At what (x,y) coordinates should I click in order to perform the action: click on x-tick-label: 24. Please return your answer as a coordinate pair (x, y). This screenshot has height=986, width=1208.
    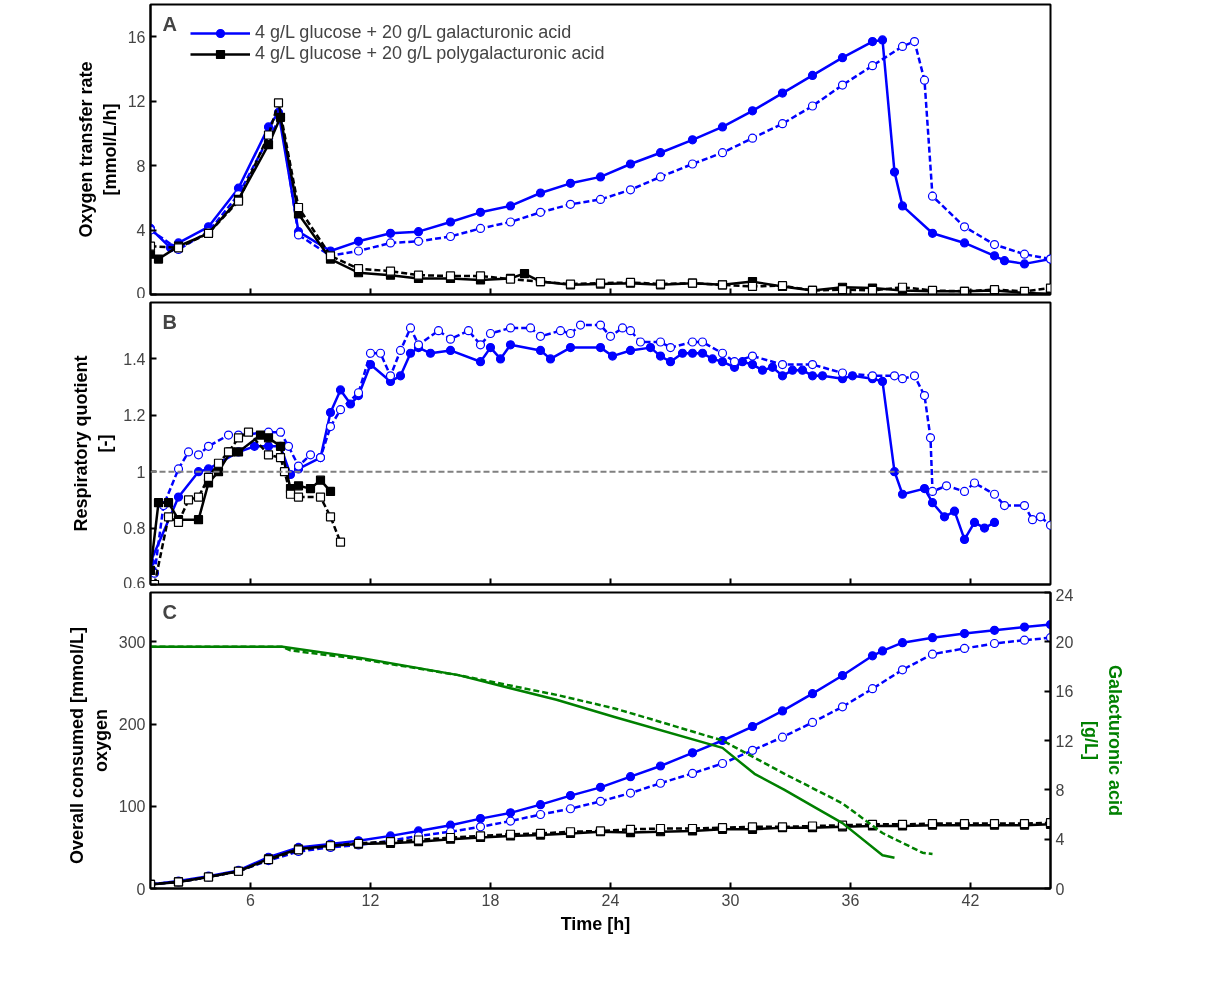
    Looking at the image, I should click on (610, 900).